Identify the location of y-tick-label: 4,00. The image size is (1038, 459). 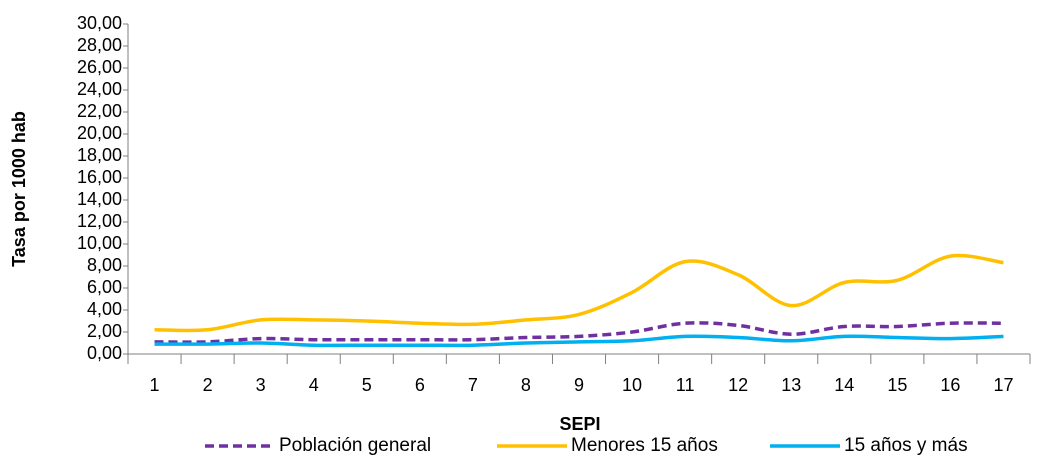
(104, 309).